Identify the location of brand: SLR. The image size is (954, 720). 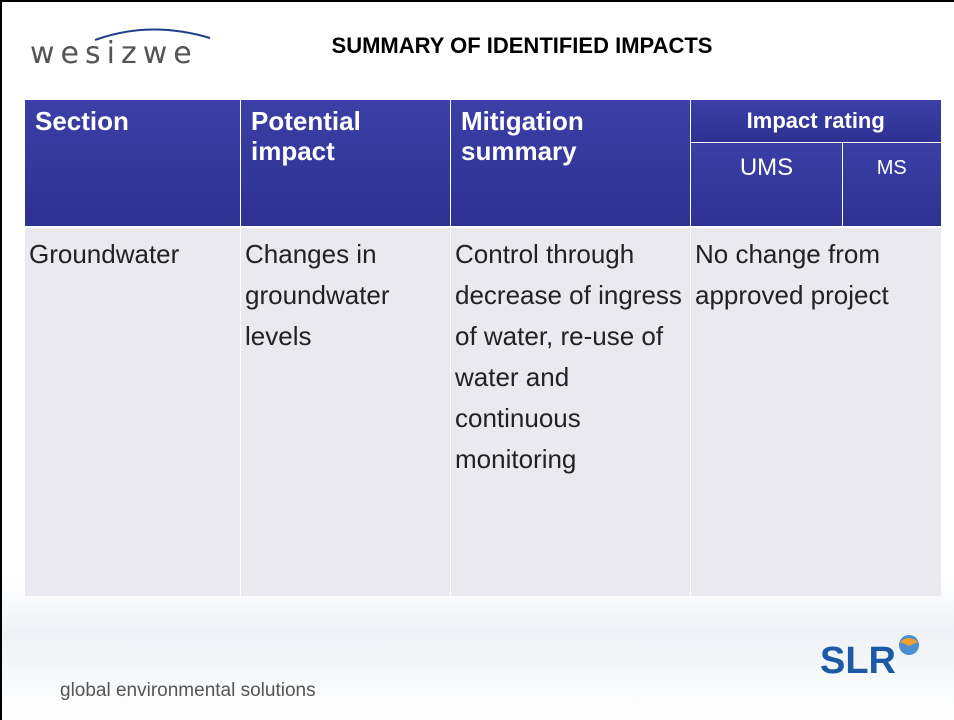
(869, 659).